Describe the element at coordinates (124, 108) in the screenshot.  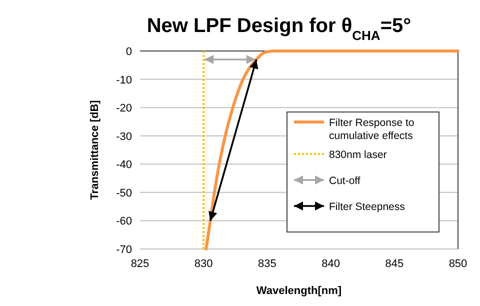
I see `y-tick-label: -20` at that location.